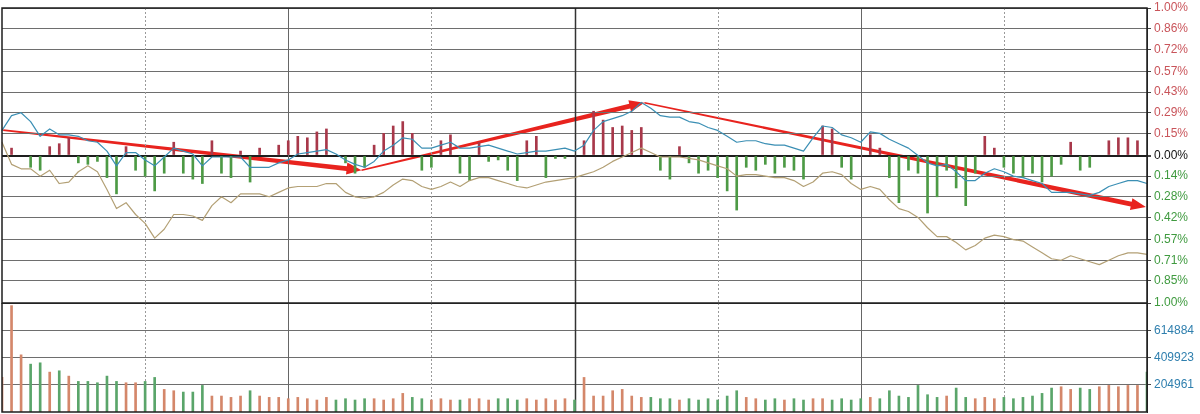 The image size is (1200, 414). Describe the element at coordinates (1171, 48) in the screenshot. I see `y-tick-label: 0.72%` at that location.